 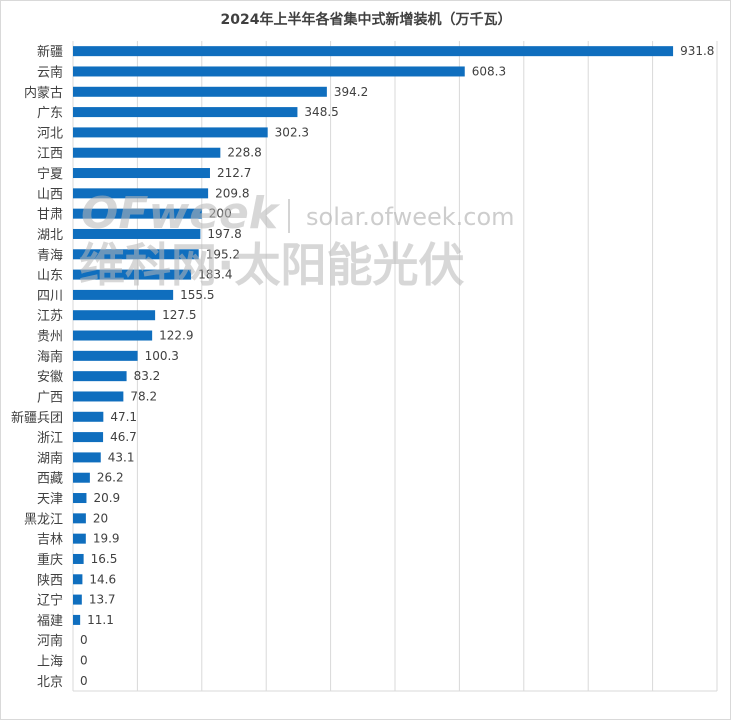 What do you see at coordinates (50, 397) in the screenshot?
I see `category-label: 广西` at bounding box center [50, 397].